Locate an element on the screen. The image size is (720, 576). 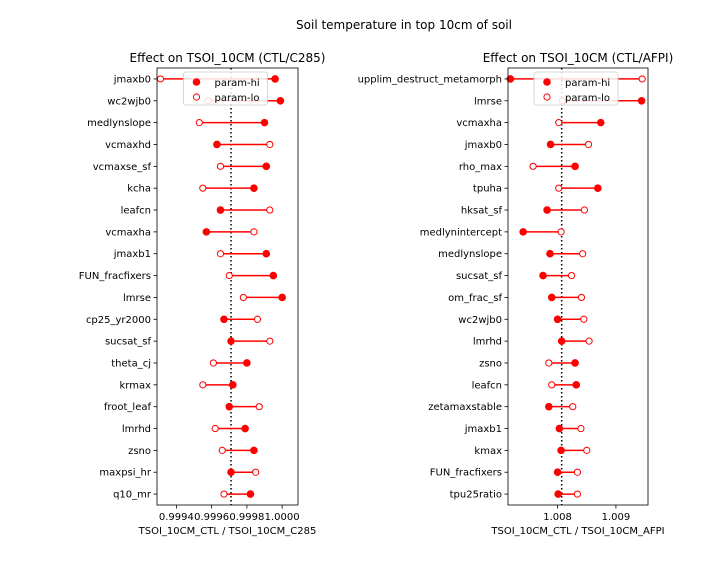
category-label: lmrhd is located at coordinates (487, 342).